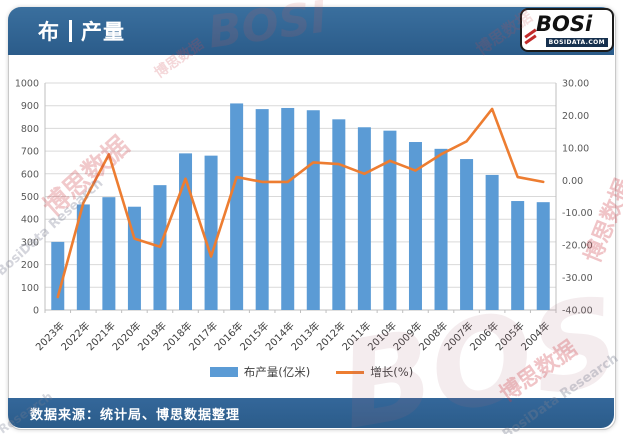  What do you see at coordinates (518, 255) in the screenshot?
I see `bar-2005年` at bounding box center [518, 255].